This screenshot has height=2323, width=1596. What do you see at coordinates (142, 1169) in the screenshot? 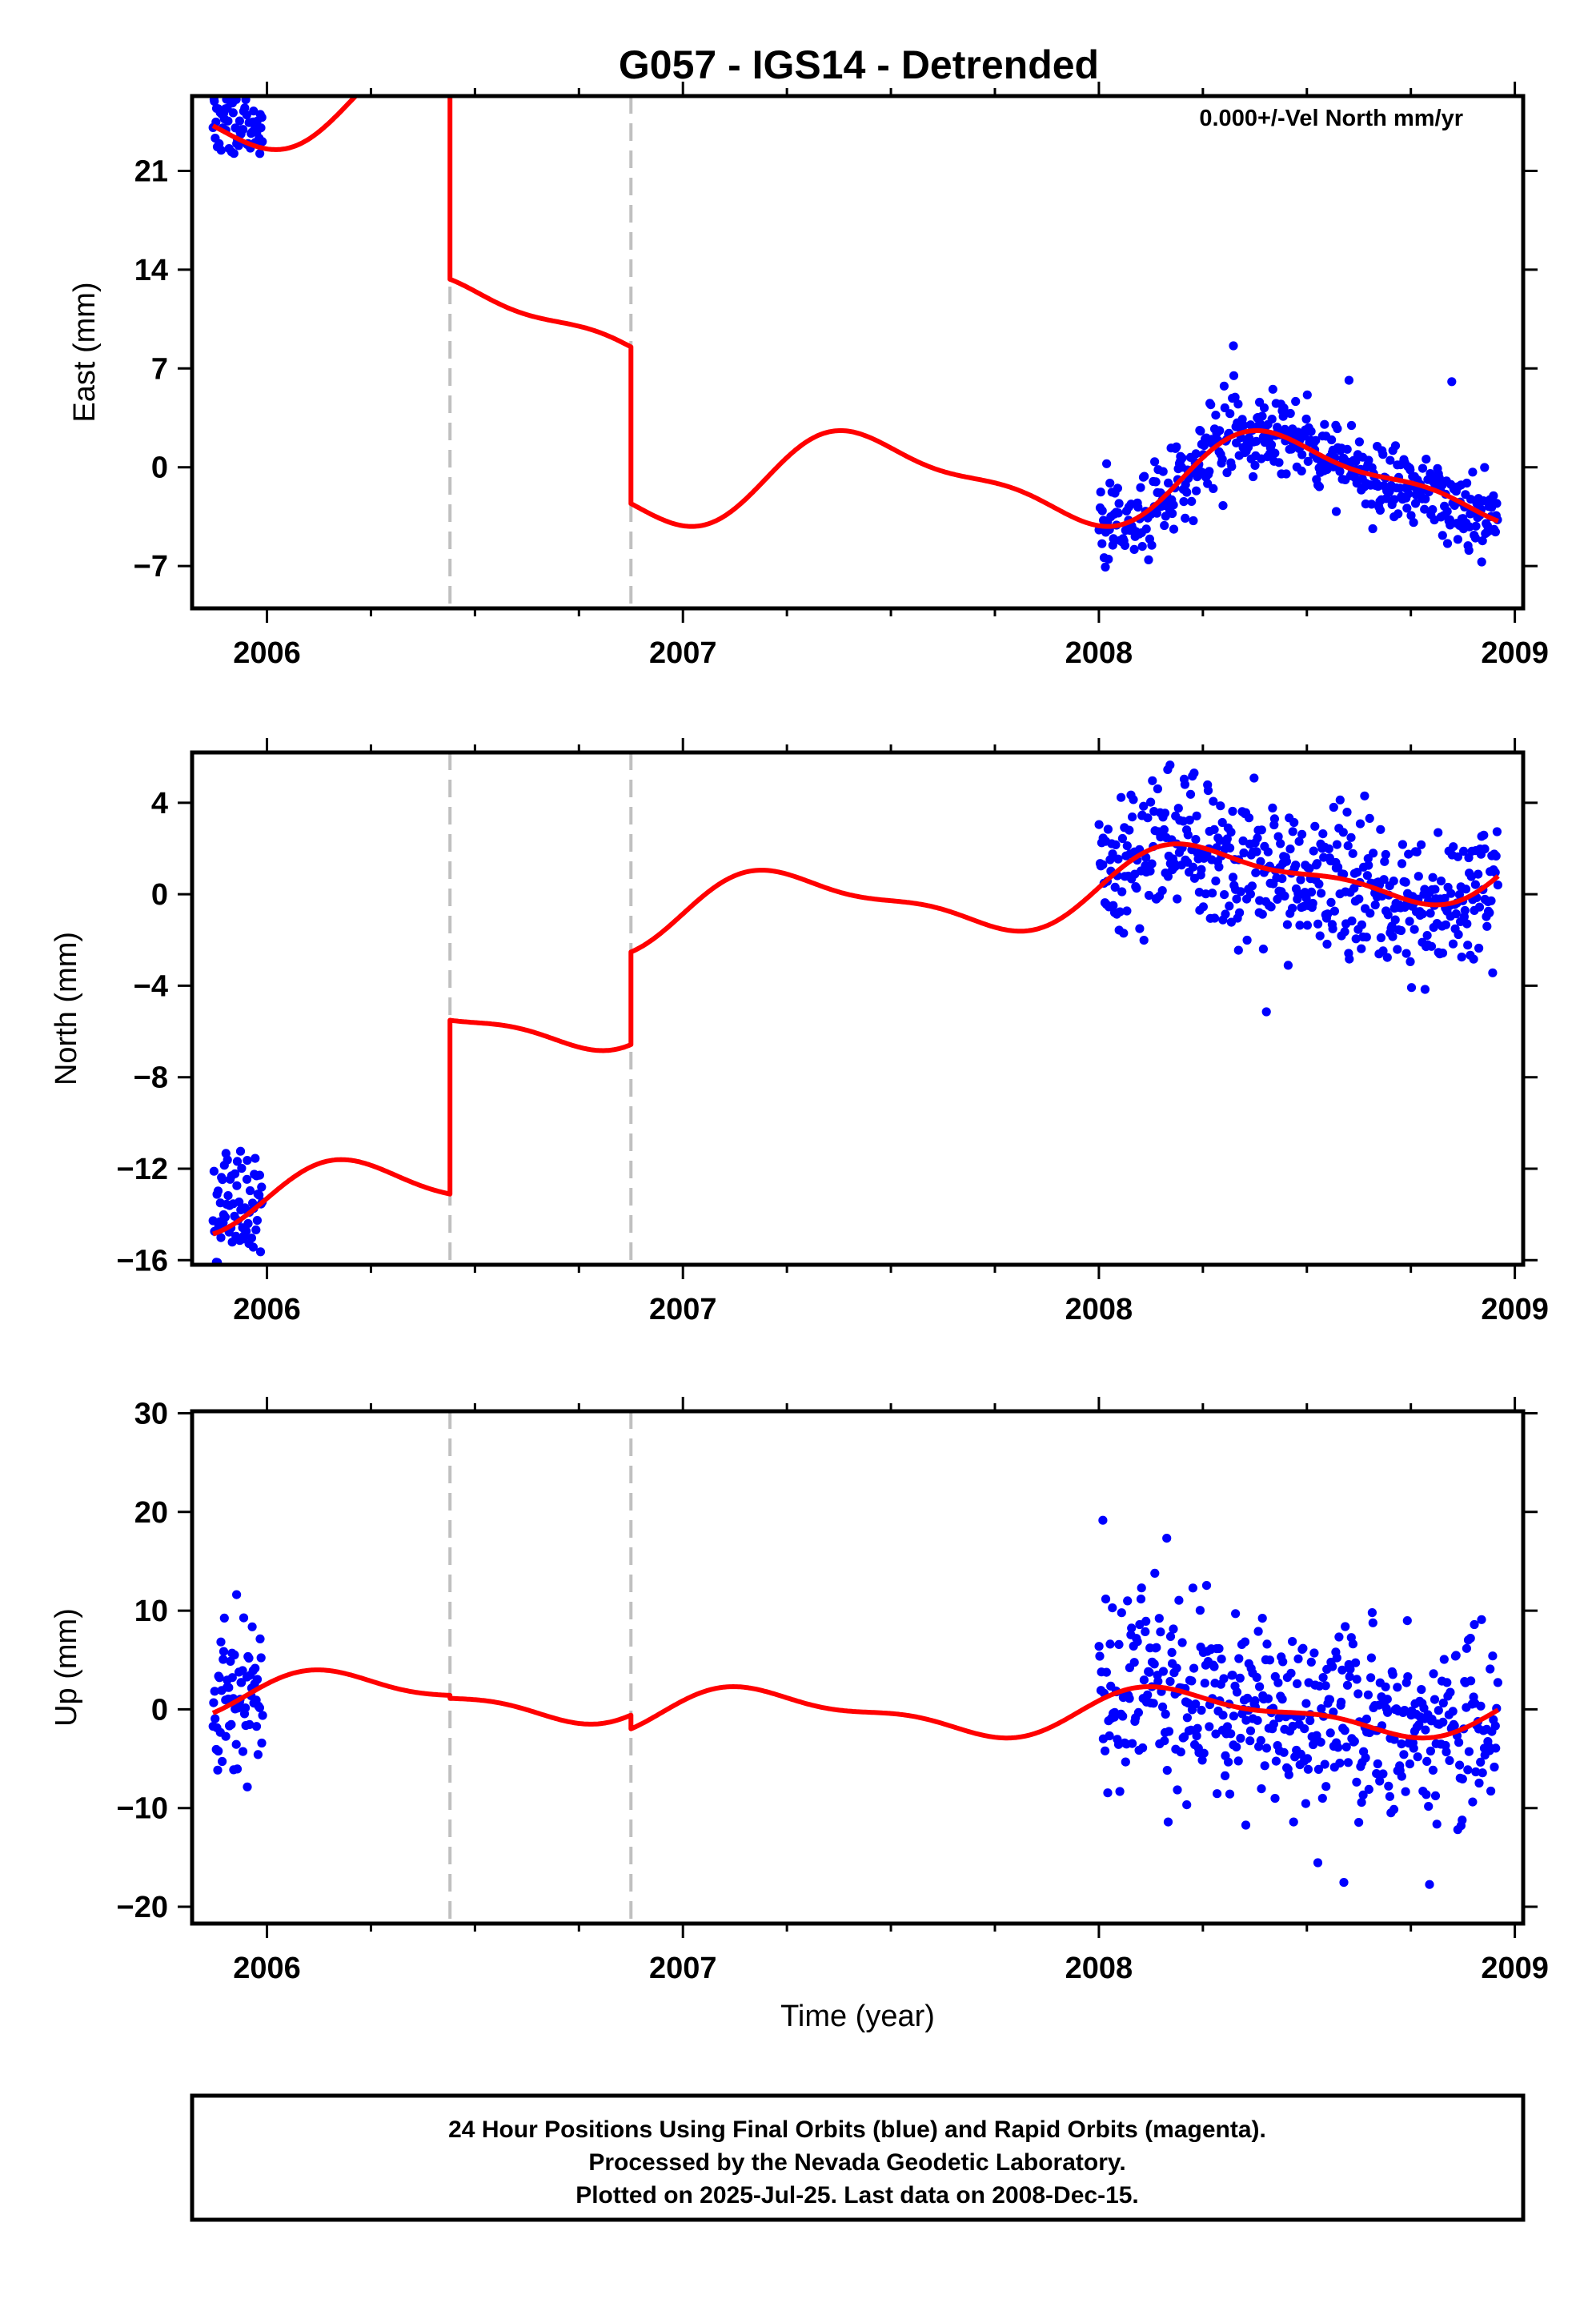
I see `north-y-tick-label: −12` at bounding box center [142, 1169].